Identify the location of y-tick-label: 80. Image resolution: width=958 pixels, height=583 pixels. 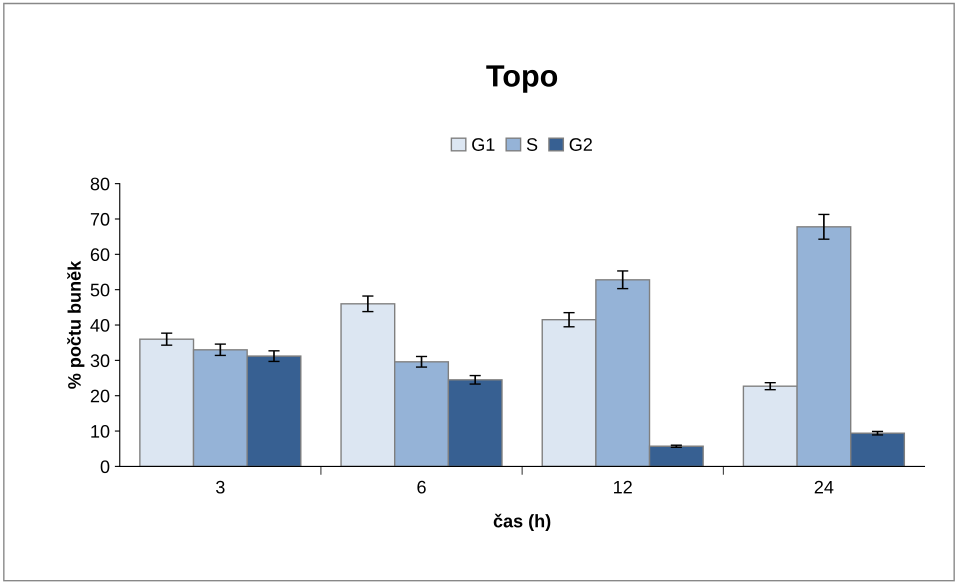
(100, 184).